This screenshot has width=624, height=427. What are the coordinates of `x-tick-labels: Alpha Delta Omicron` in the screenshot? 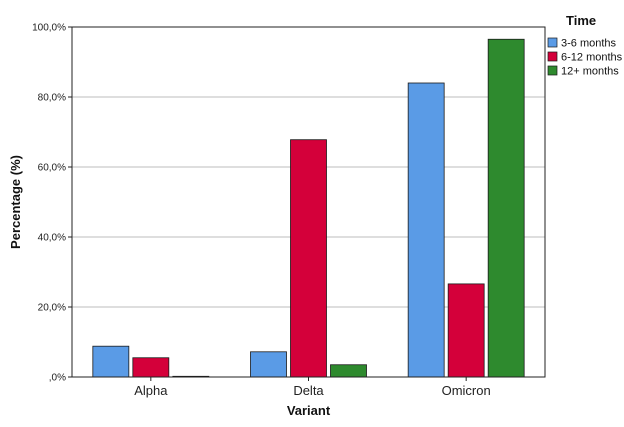 It's located at (312, 387).